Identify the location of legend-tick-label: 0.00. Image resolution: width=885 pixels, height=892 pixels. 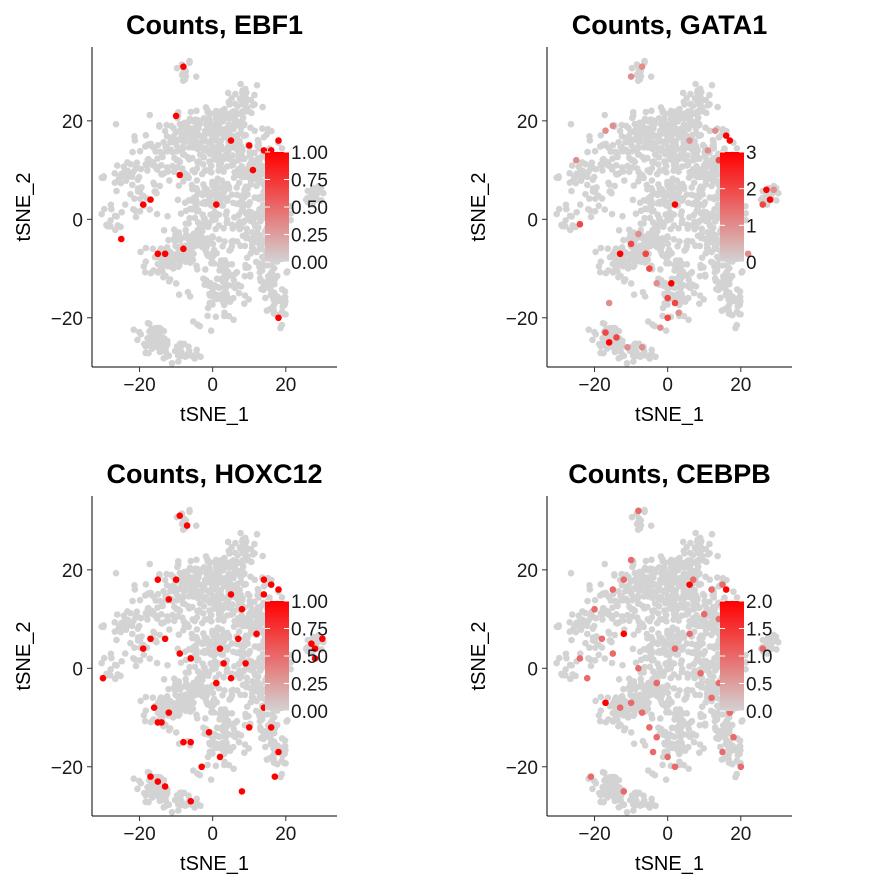
(309, 263).